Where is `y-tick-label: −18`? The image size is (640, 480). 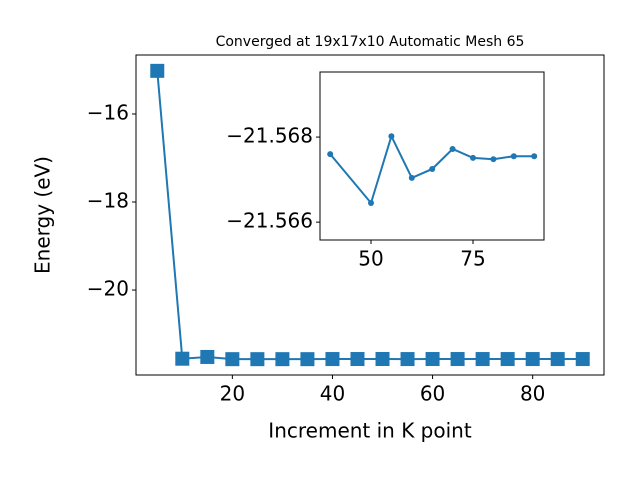
y-tick-label: −18 is located at coordinates (108, 201).